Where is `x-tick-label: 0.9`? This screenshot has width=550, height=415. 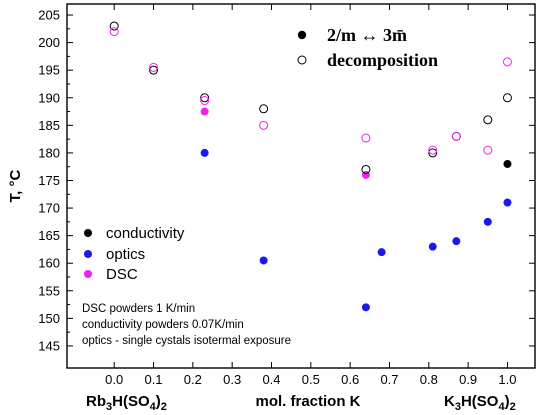
x-tick-label: 0.9 is located at coordinates (468, 379).